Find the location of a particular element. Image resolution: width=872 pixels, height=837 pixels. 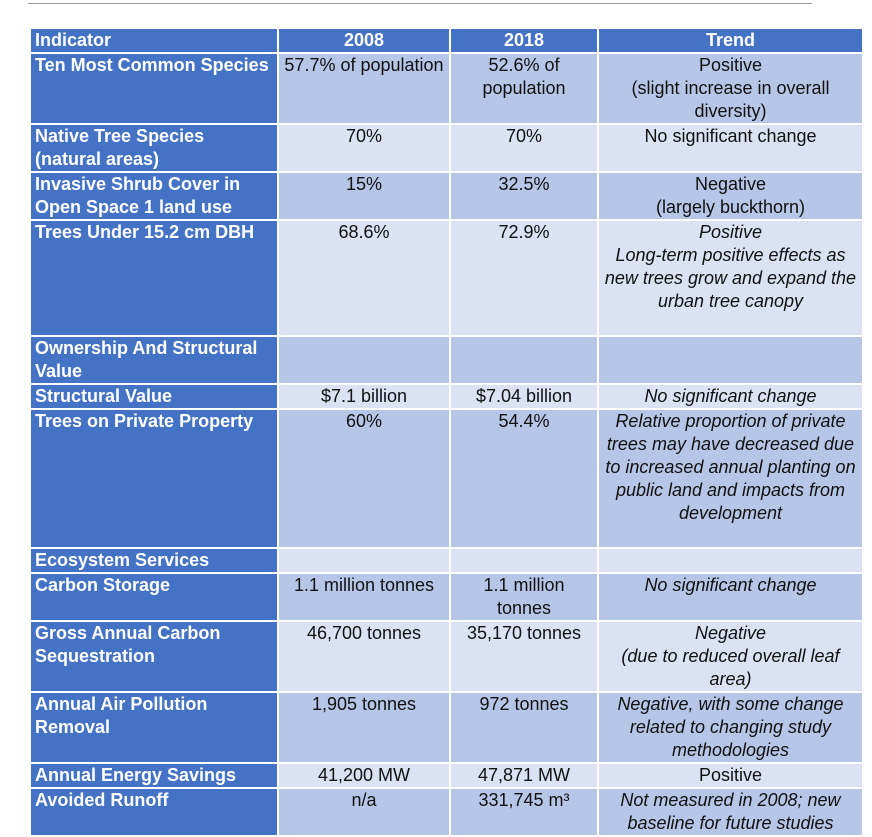

value-cell: n/a is located at coordinates (364, 812).